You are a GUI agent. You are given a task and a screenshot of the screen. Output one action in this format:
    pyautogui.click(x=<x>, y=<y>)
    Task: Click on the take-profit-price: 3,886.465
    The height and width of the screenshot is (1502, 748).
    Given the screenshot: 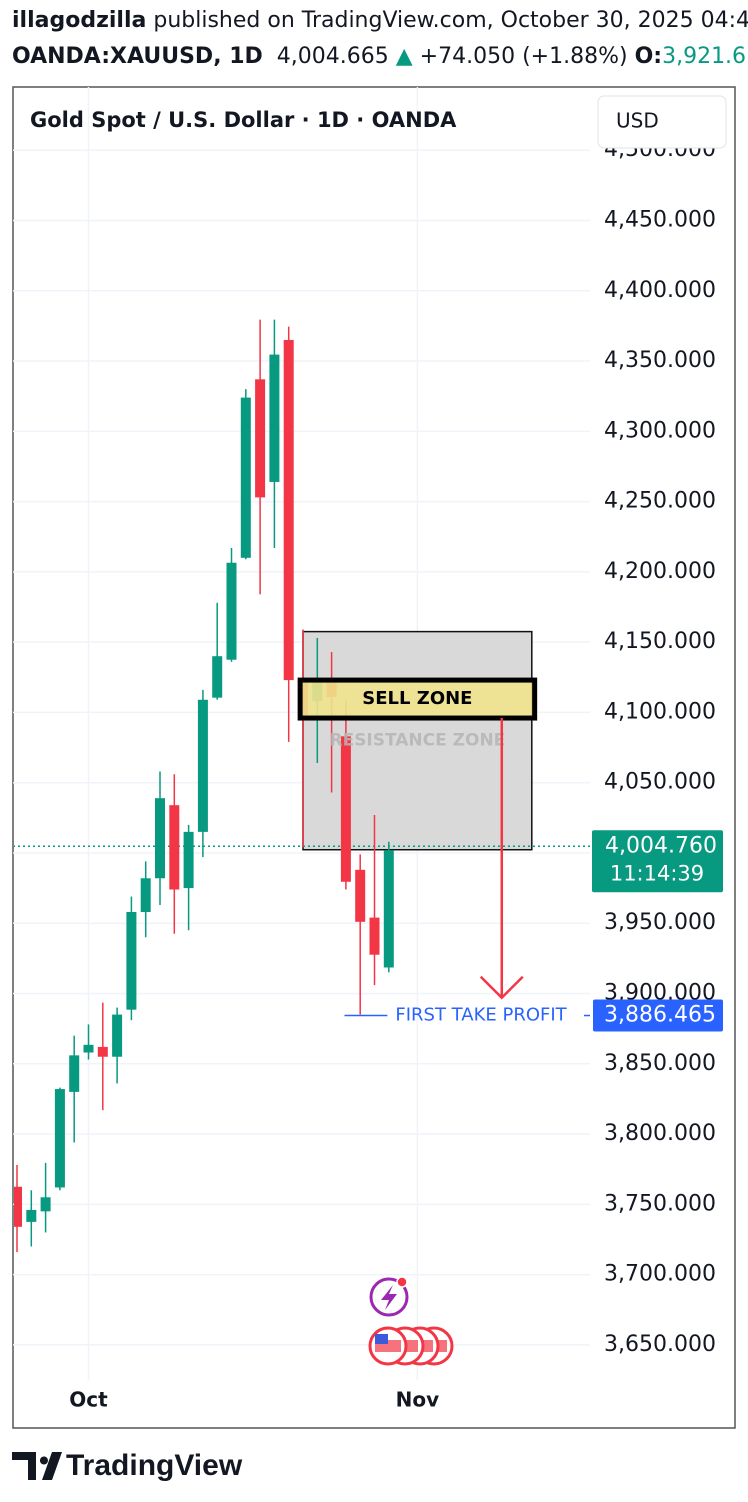 What is the action you would take?
    pyautogui.click(x=660, y=1015)
    